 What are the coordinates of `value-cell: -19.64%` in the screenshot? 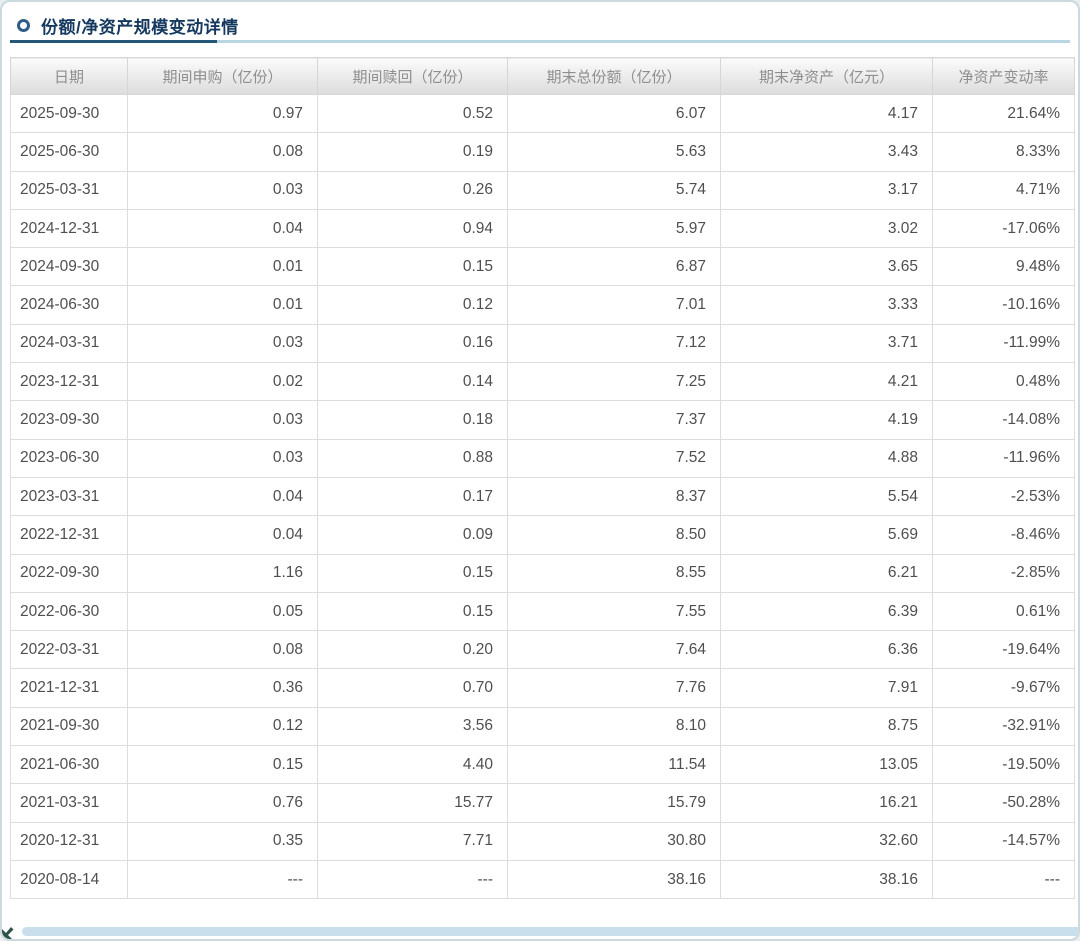 It's located at (1003, 650).